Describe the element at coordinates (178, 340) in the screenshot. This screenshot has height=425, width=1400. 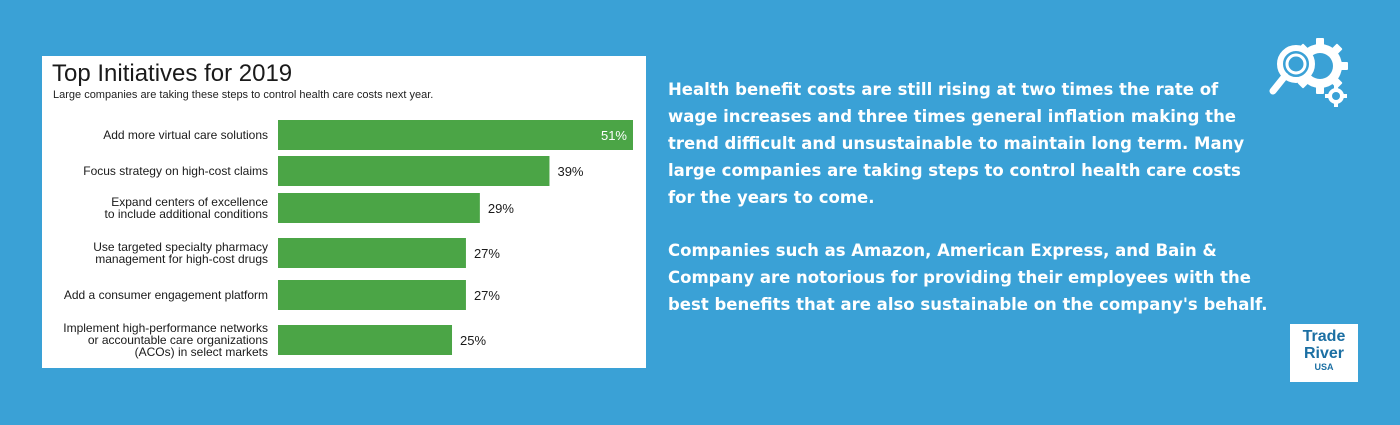
I see `category-label-5-1: or accountable care organizations` at that location.